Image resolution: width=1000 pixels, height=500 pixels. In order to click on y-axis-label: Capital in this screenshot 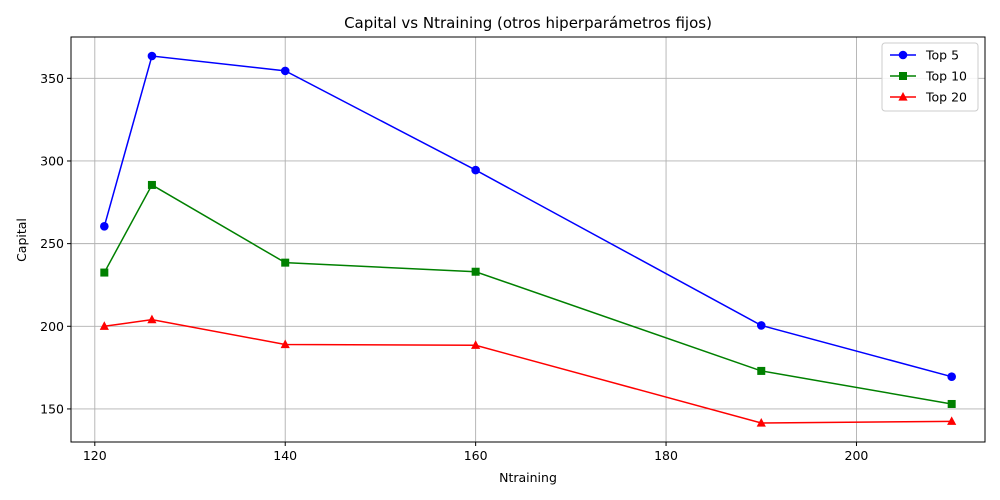, I will do `click(21, 240)`.